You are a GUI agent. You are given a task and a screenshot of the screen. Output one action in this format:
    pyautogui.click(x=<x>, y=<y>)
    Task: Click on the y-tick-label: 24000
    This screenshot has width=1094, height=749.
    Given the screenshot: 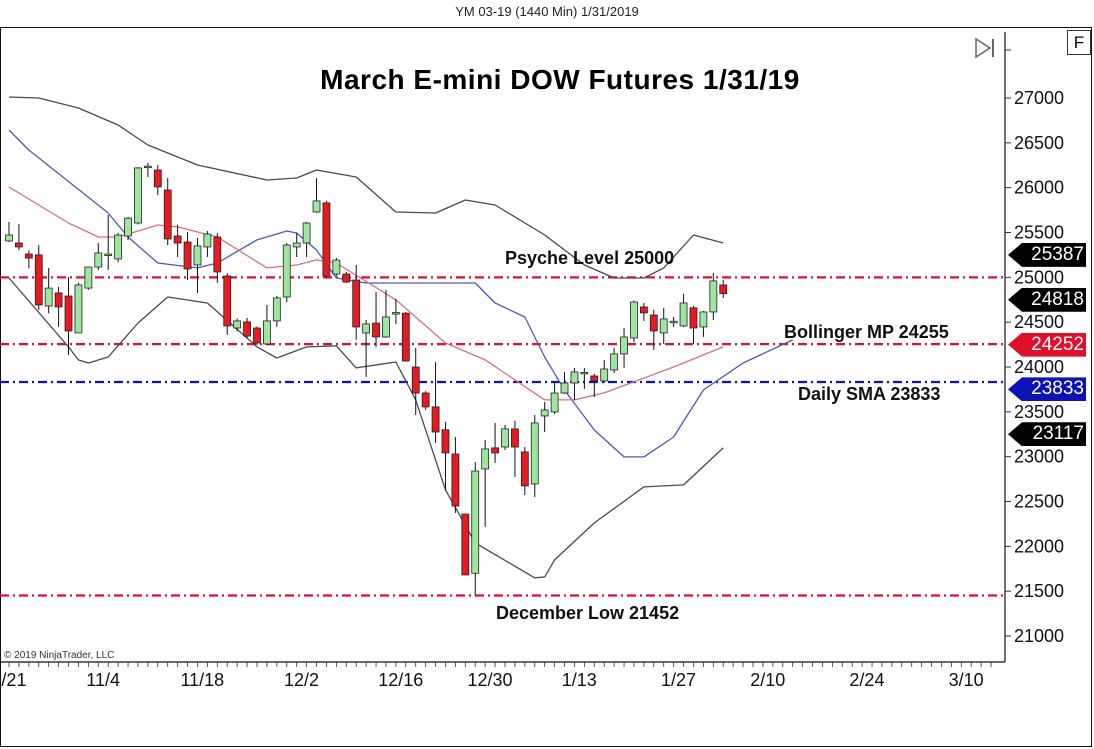 What is the action you would take?
    pyautogui.click(x=1039, y=367)
    